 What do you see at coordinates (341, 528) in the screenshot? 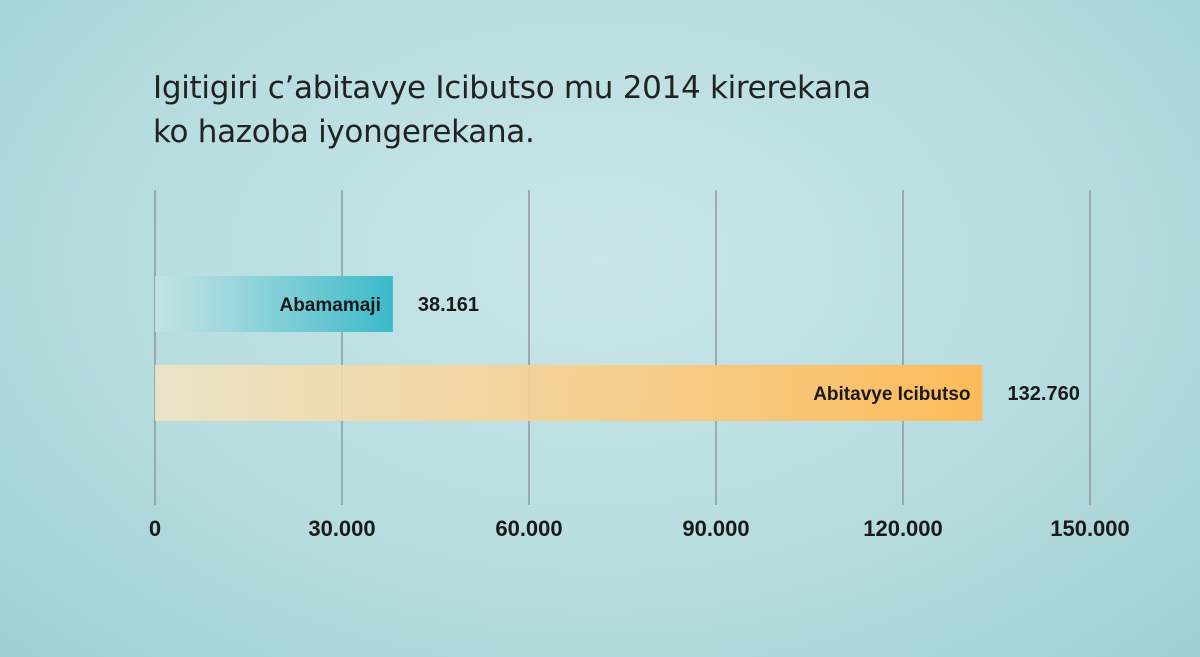
I see `x-tick-label: 30.000` at bounding box center [341, 528].